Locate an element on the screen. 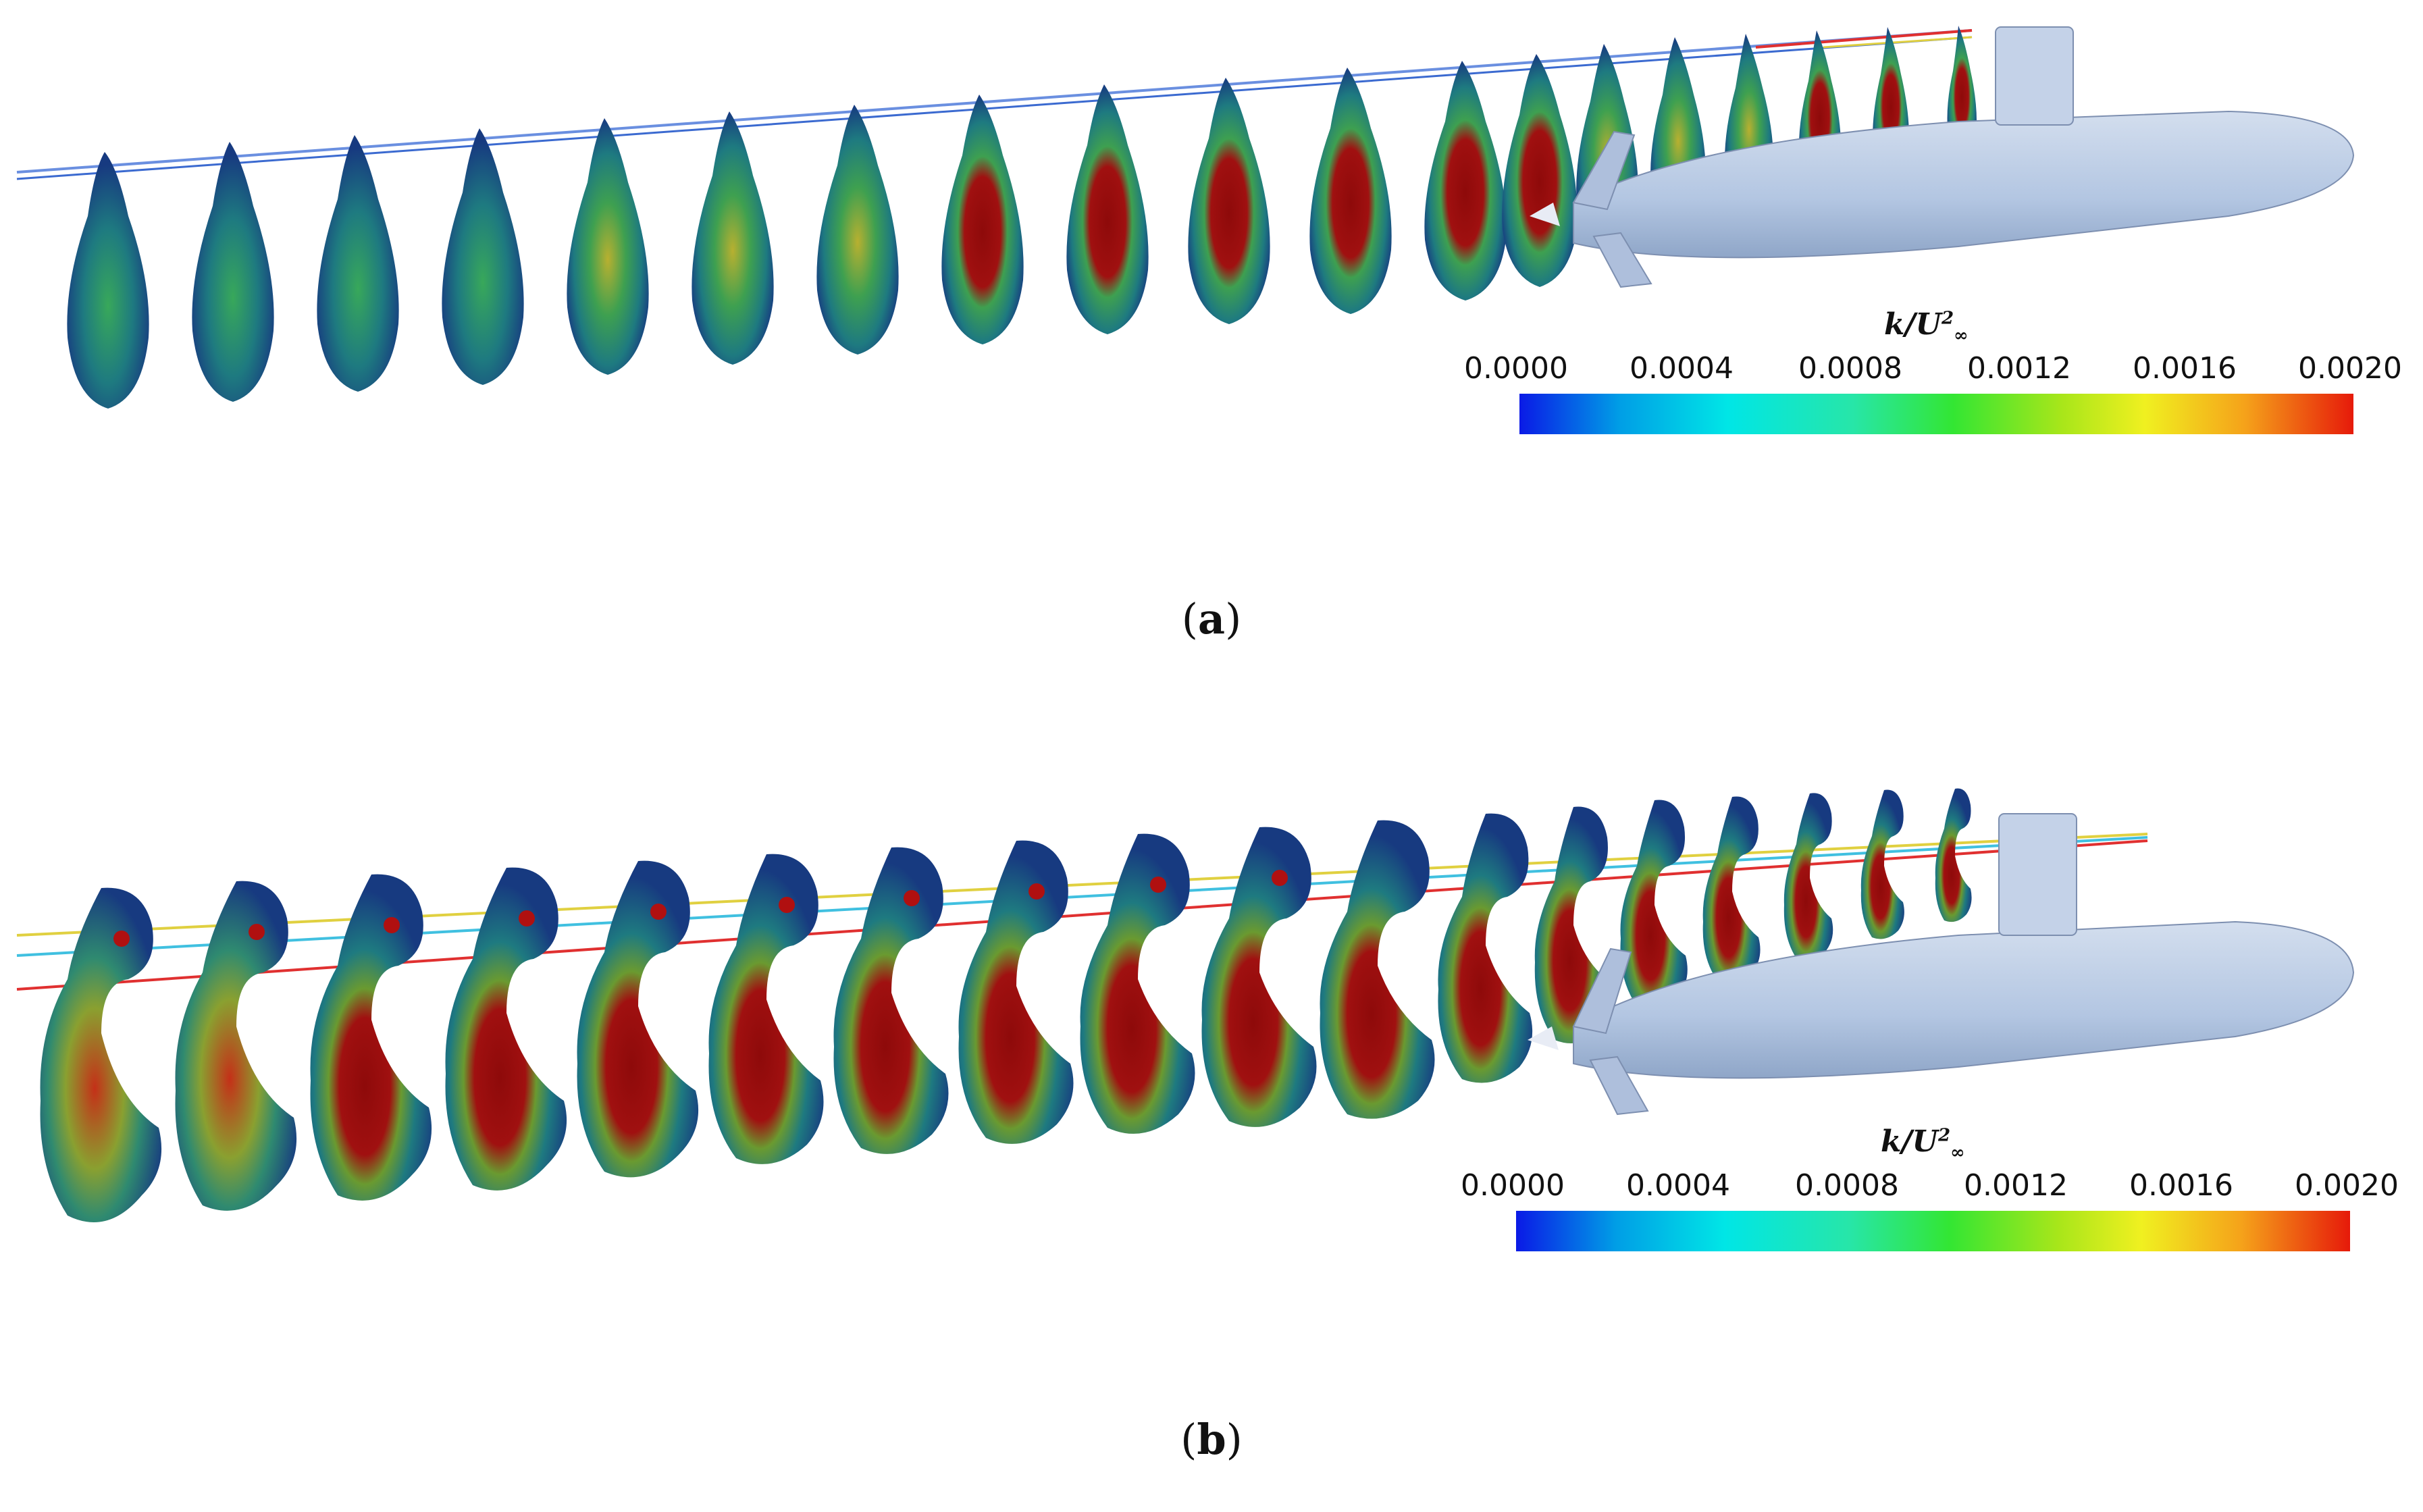 This screenshot has height=1512, width=2423. streamlines-a is located at coordinates (994, 104).